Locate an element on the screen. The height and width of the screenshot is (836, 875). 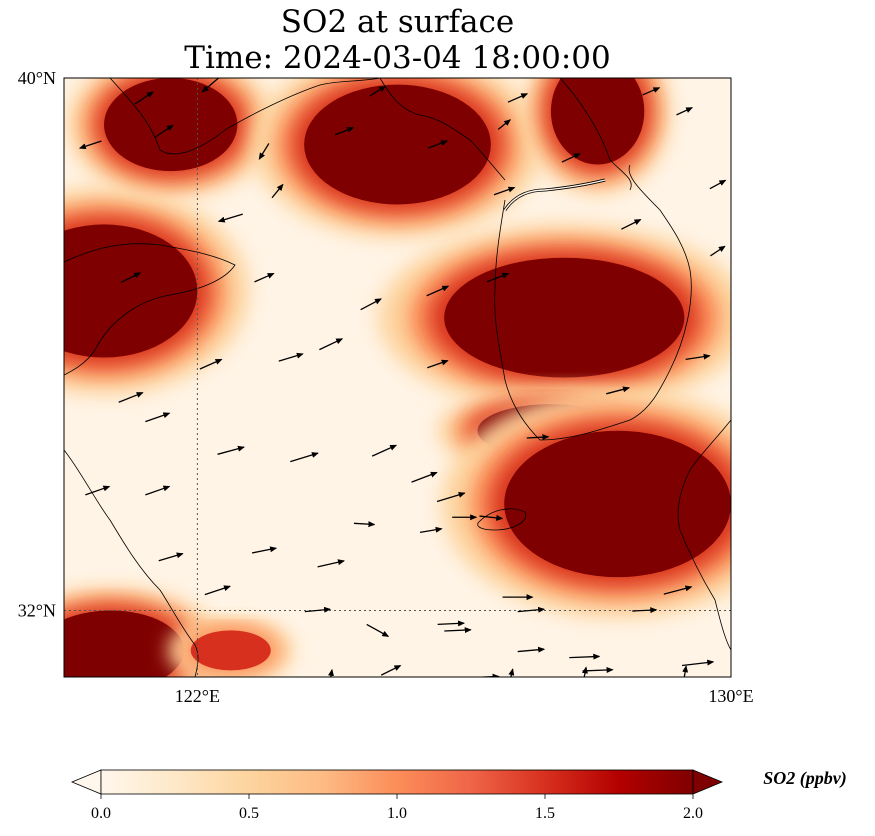
coastline-china-south is located at coordinates (131, 563).